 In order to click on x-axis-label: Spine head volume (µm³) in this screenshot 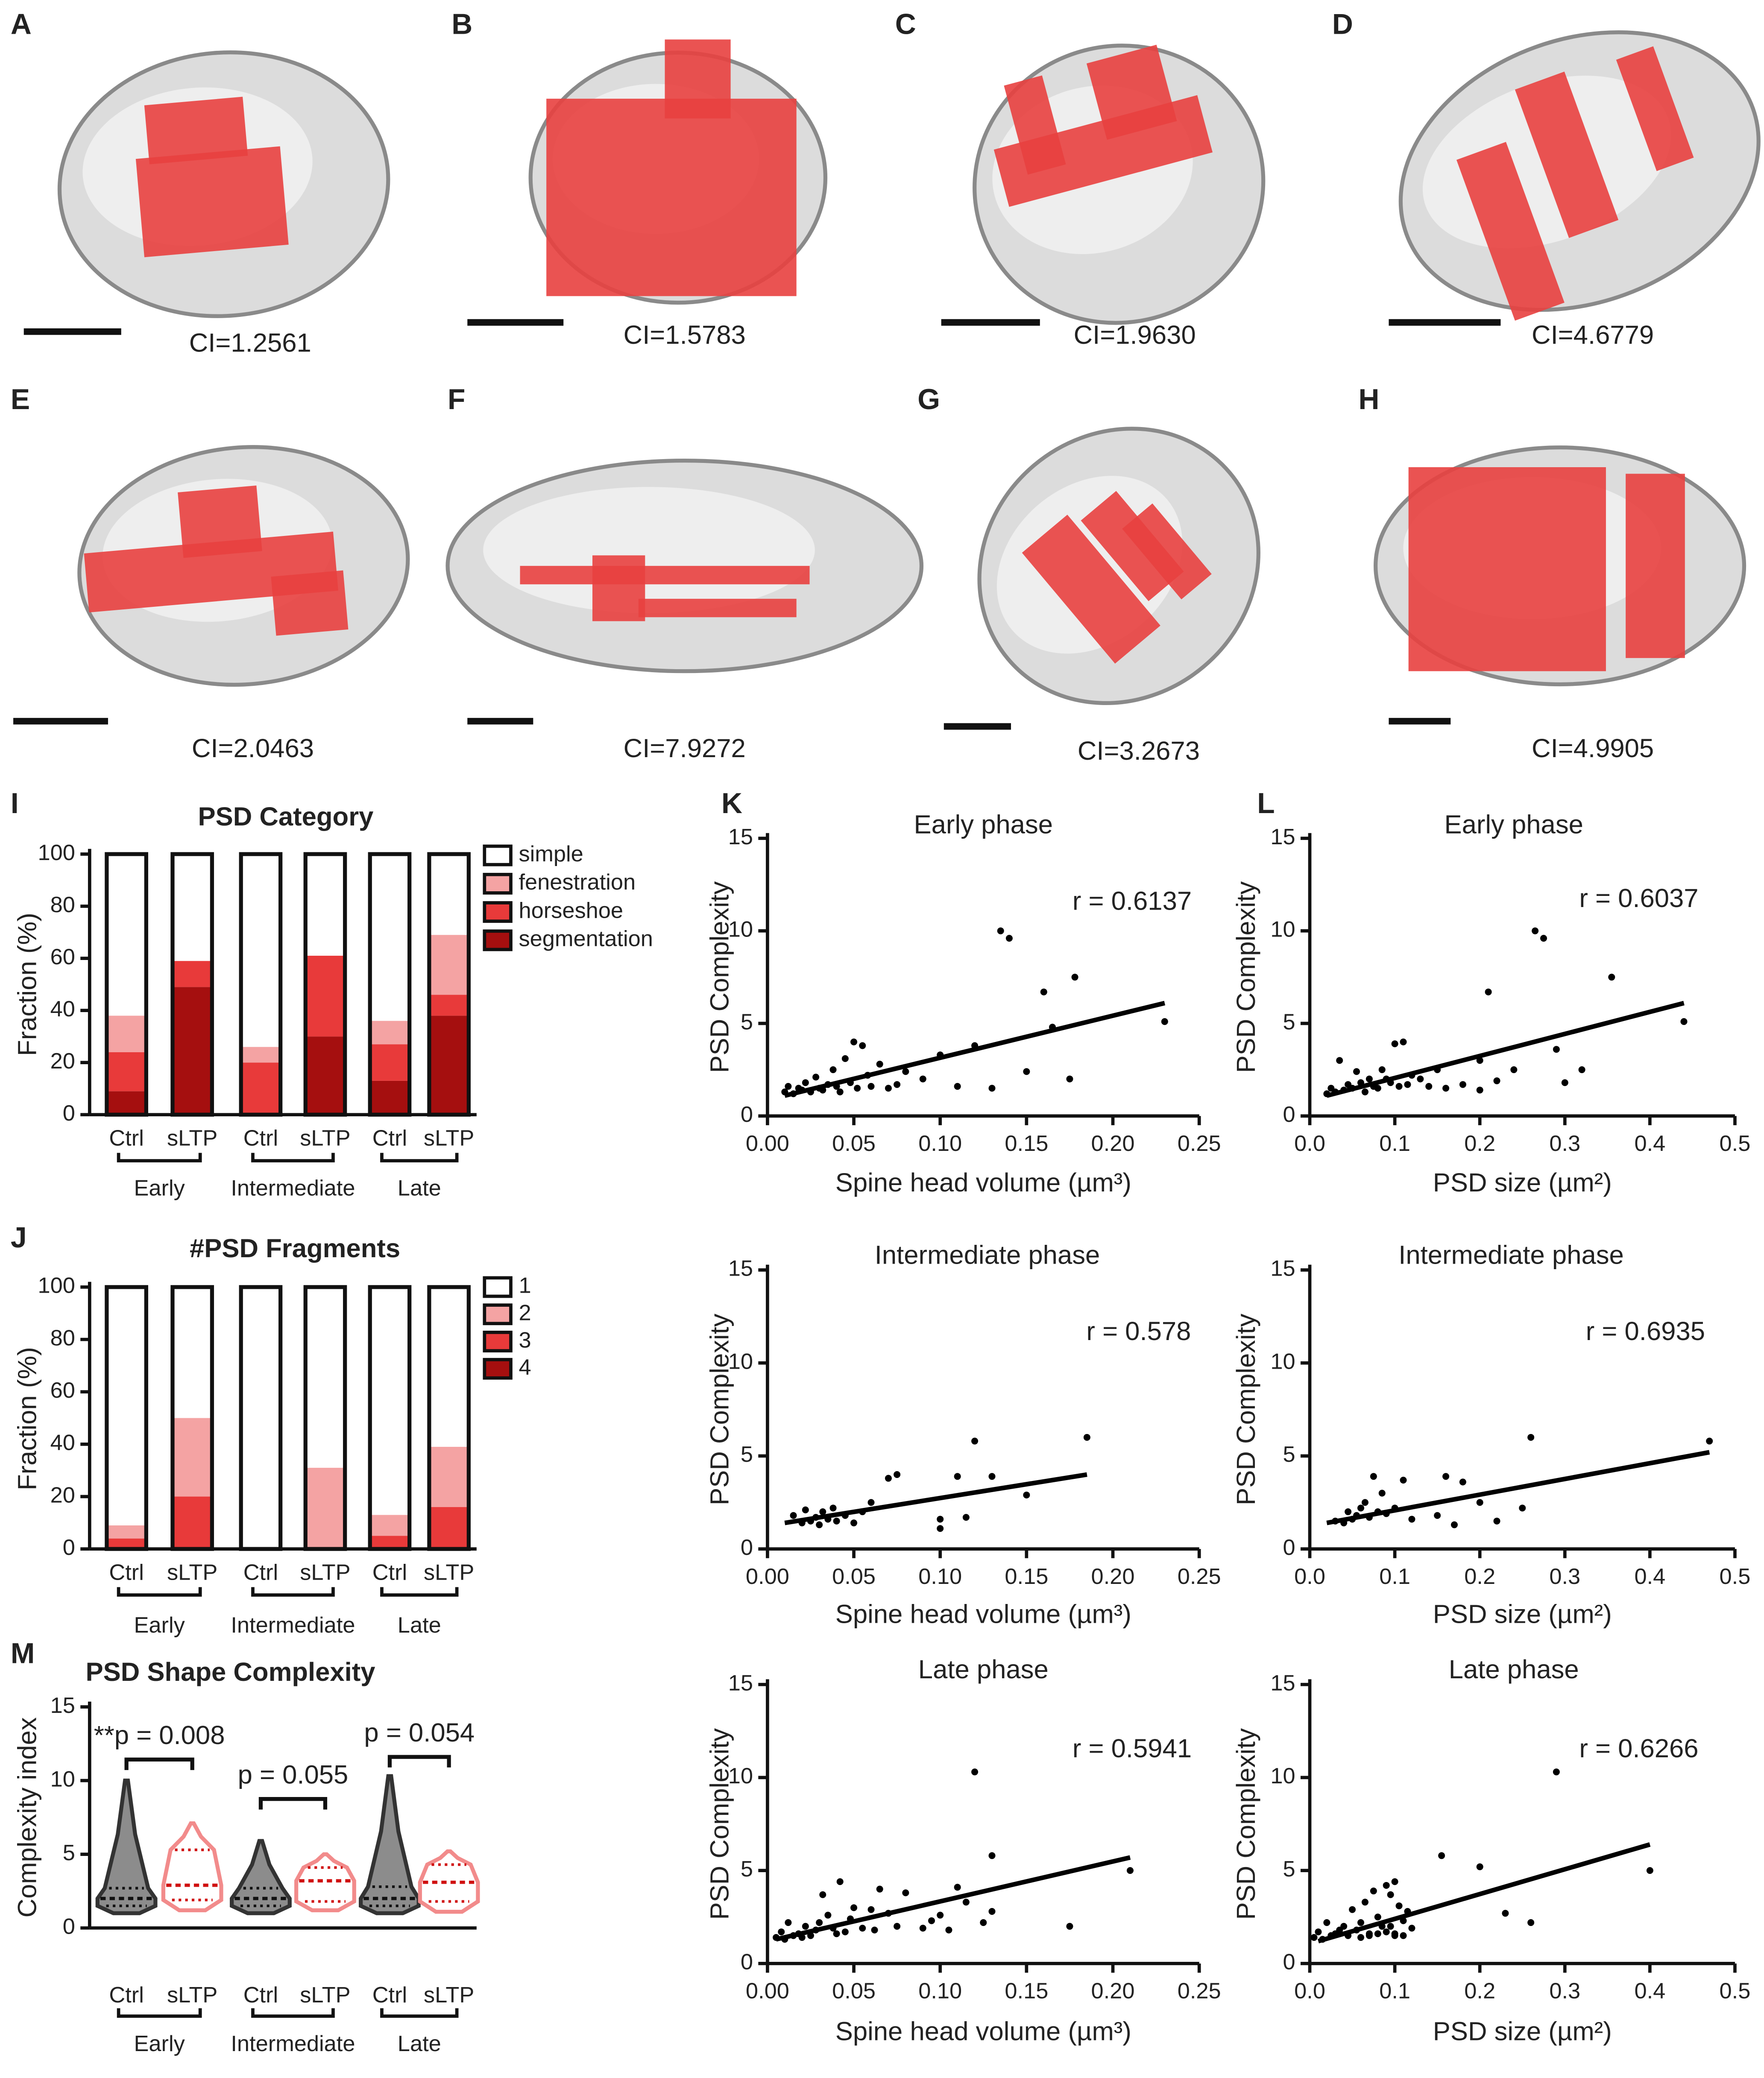, I will do `click(983, 2031)`.